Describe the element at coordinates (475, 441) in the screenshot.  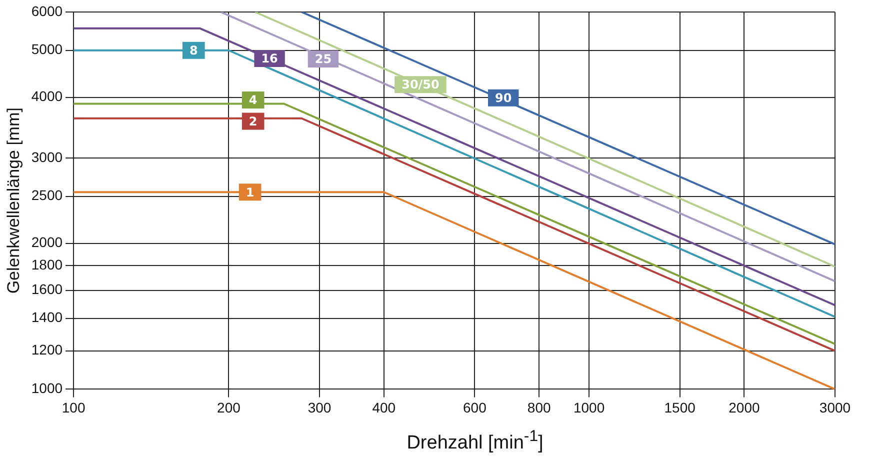
I see `x-axis-title: Drehzahl [min$^{-1}$]` at that location.